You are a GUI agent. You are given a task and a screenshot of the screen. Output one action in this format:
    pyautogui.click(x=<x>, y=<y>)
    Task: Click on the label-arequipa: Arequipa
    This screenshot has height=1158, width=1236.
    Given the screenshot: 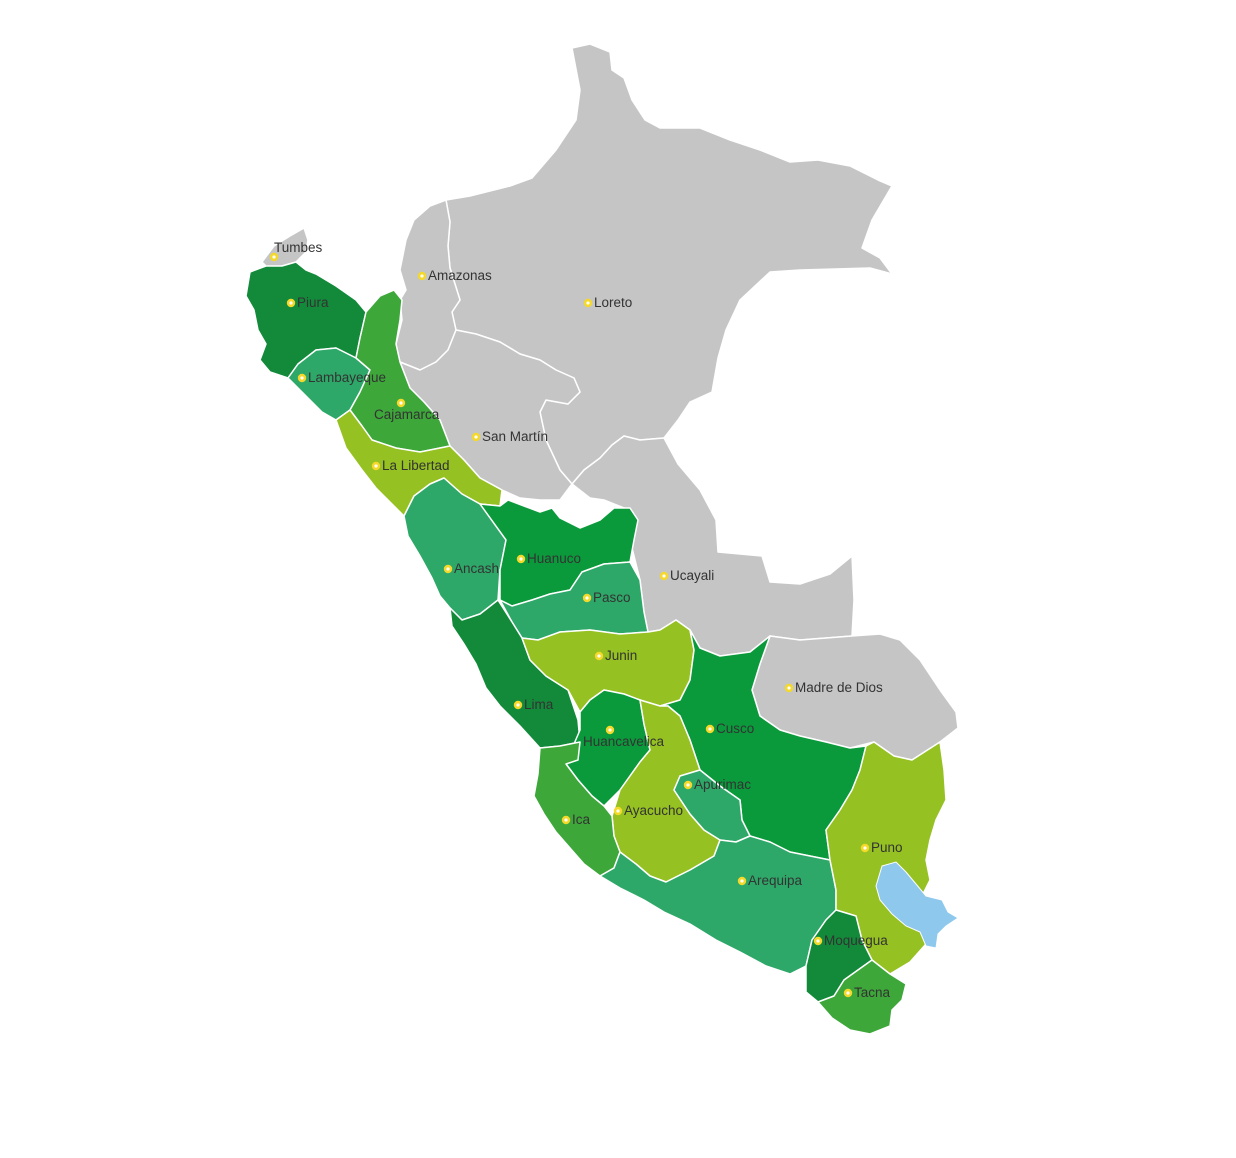 What is the action you would take?
    pyautogui.click(x=775, y=880)
    